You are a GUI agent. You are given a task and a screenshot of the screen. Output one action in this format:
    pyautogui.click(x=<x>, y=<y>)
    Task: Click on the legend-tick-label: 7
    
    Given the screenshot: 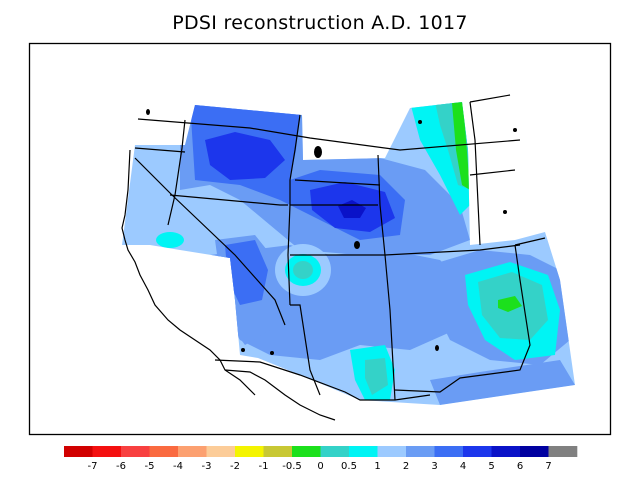 What is the action you would take?
    pyautogui.click(x=548, y=466)
    